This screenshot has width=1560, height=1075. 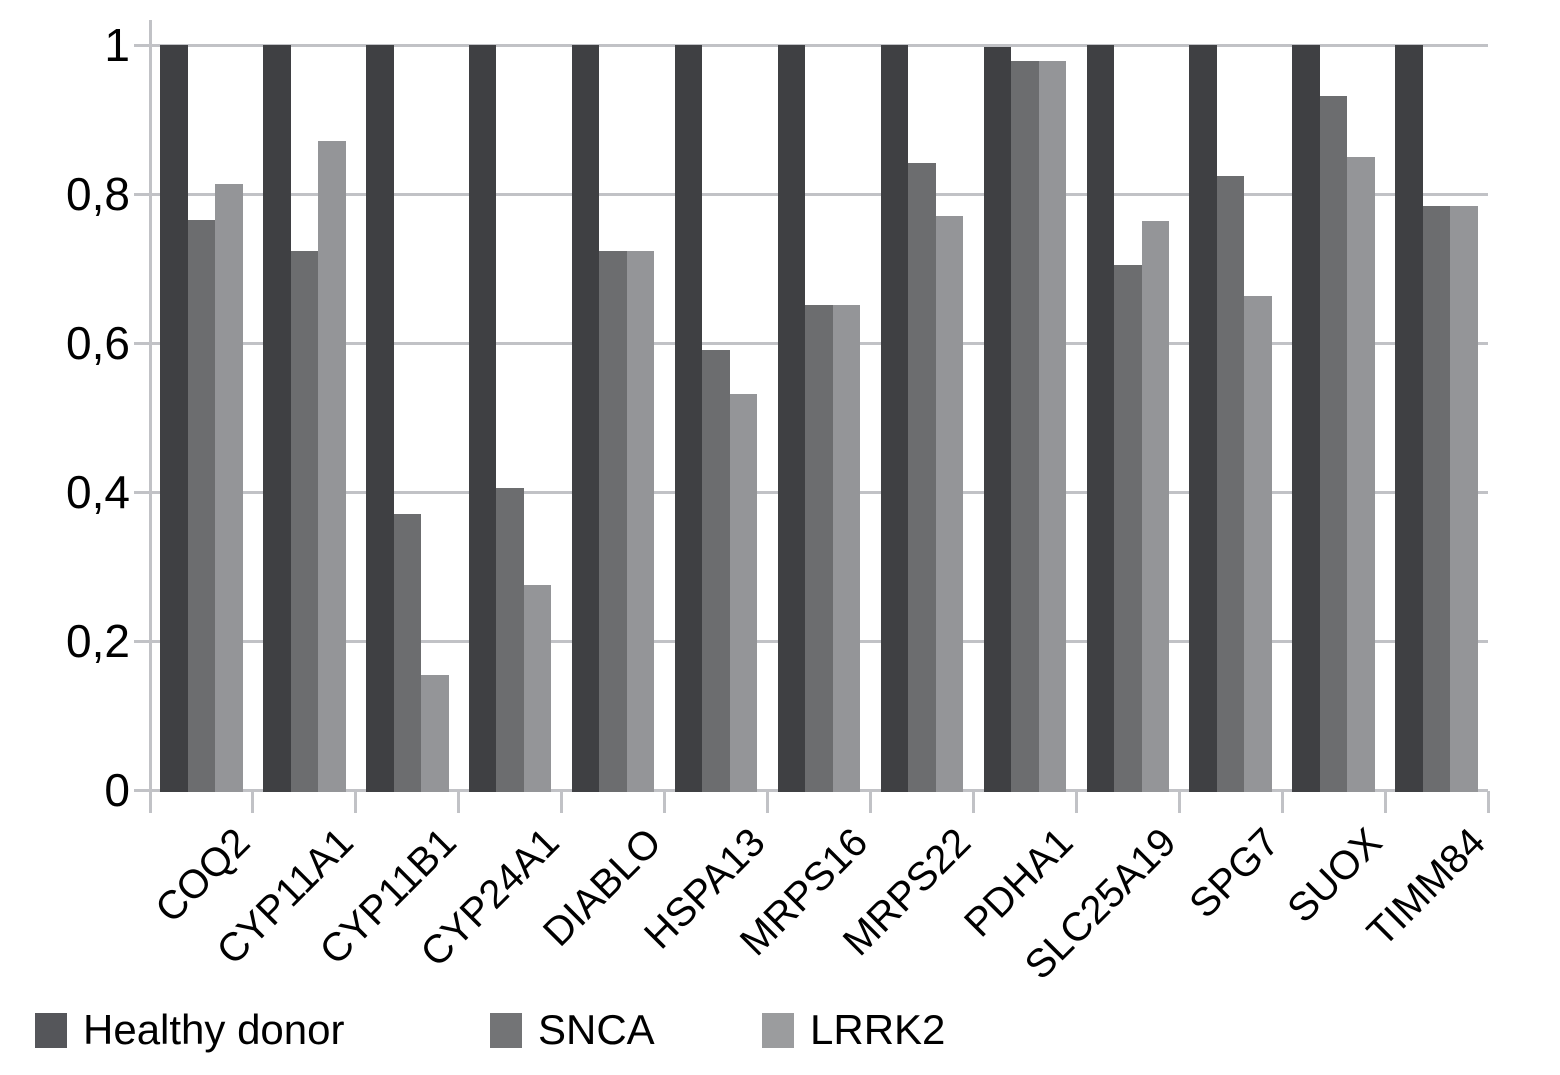 What do you see at coordinates (743, 593) in the screenshot?
I see `bar-lrrk2-hspa13` at bounding box center [743, 593].